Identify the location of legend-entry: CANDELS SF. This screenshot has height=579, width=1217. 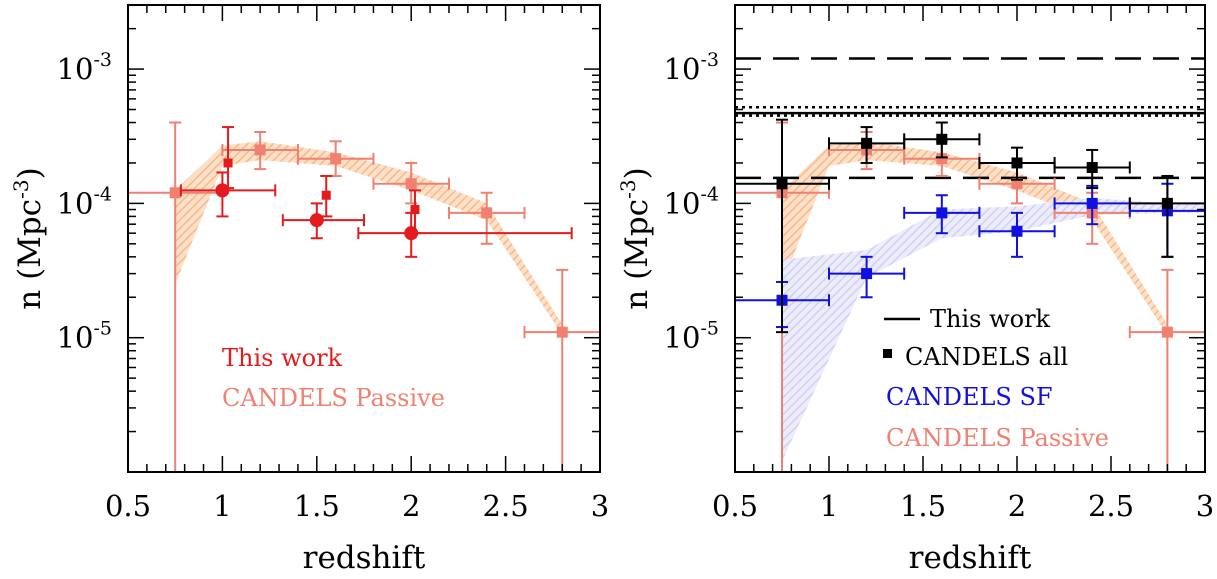
(969, 397).